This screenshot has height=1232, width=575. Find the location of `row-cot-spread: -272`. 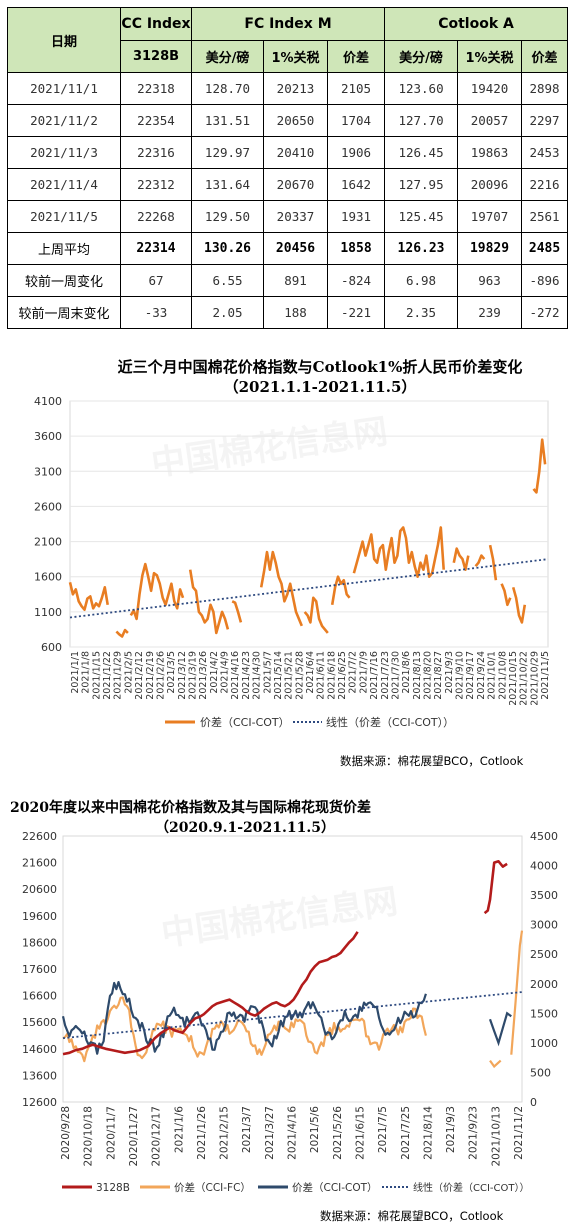

row-cot-spread: -272 is located at coordinates (545, 312).